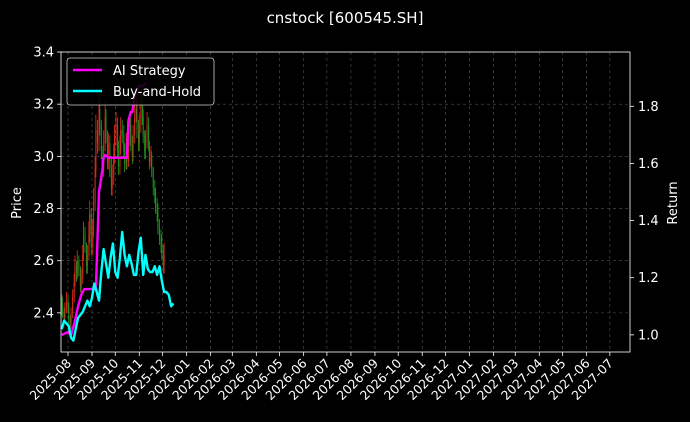 The height and width of the screenshot is (422, 690). I want to click on right-axis: 1.0 1.2 1.4 1.6 1.8, so click(644, 221).